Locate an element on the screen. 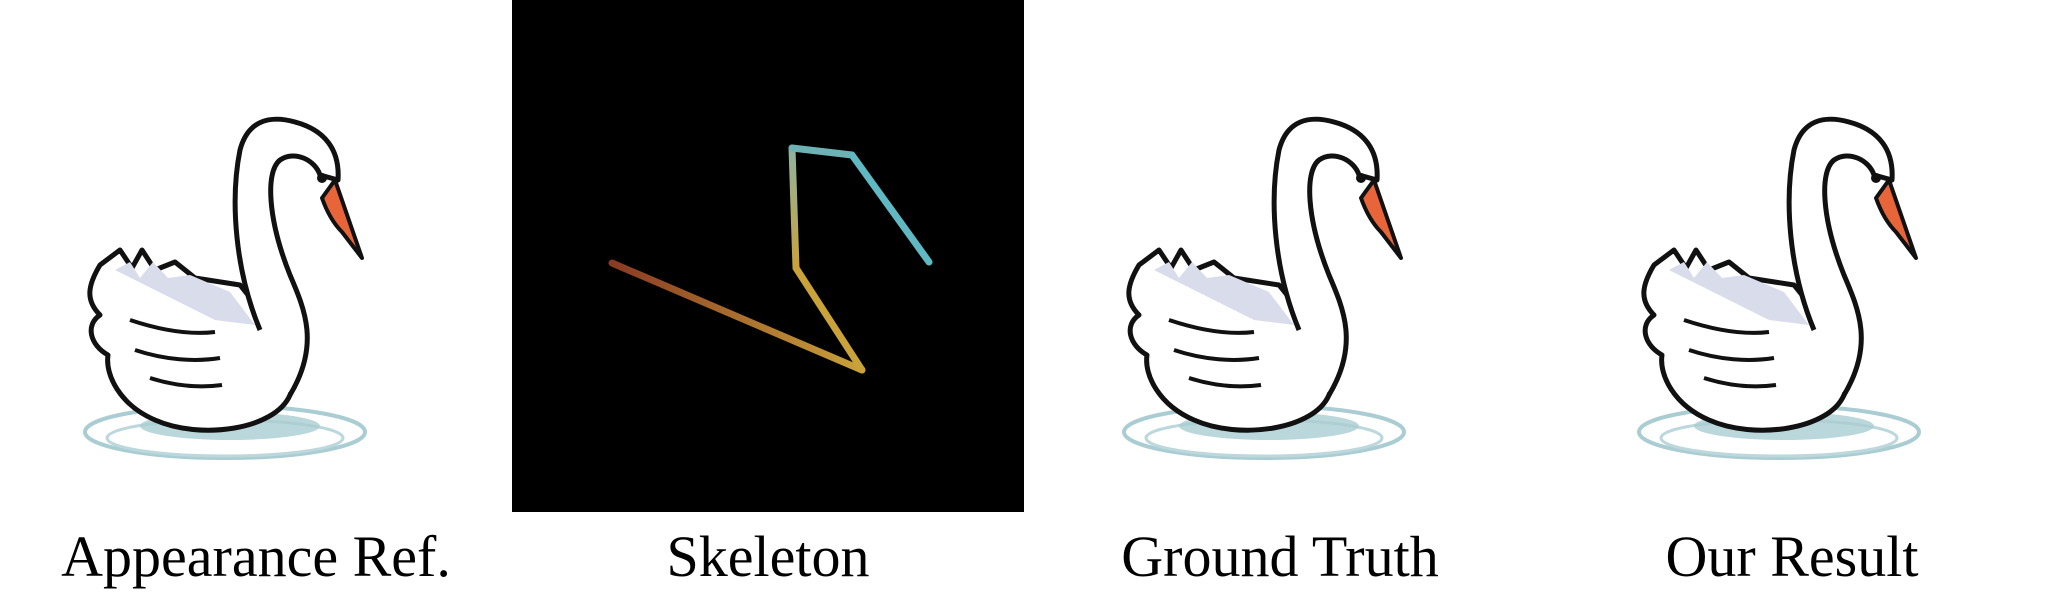  caption-ground-truth: Ground Truth is located at coordinates (1280, 556).